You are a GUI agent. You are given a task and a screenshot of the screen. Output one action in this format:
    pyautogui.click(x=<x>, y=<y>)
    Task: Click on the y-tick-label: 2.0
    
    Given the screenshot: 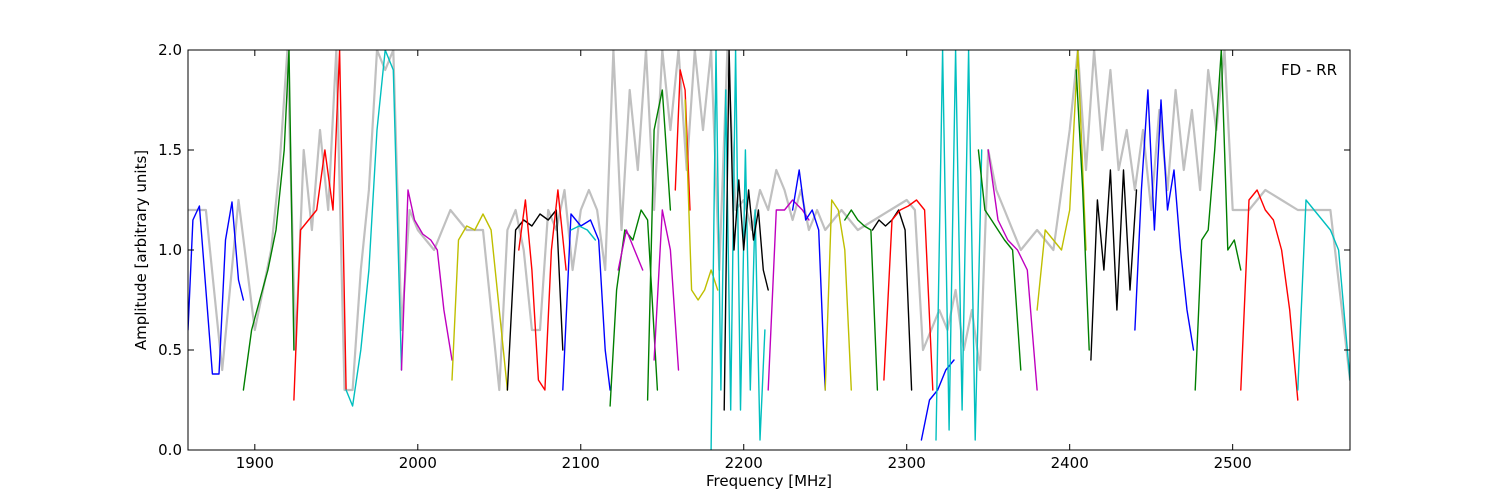 What is the action you would take?
    pyautogui.click(x=170, y=50)
    